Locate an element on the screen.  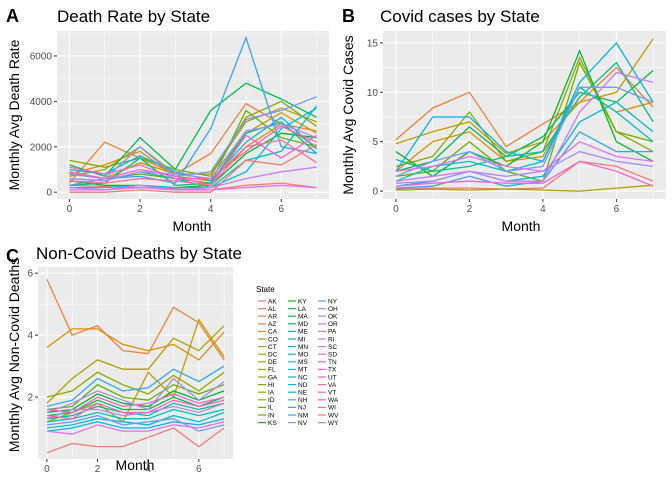
legend-label: MN is located at coordinates (303, 347).